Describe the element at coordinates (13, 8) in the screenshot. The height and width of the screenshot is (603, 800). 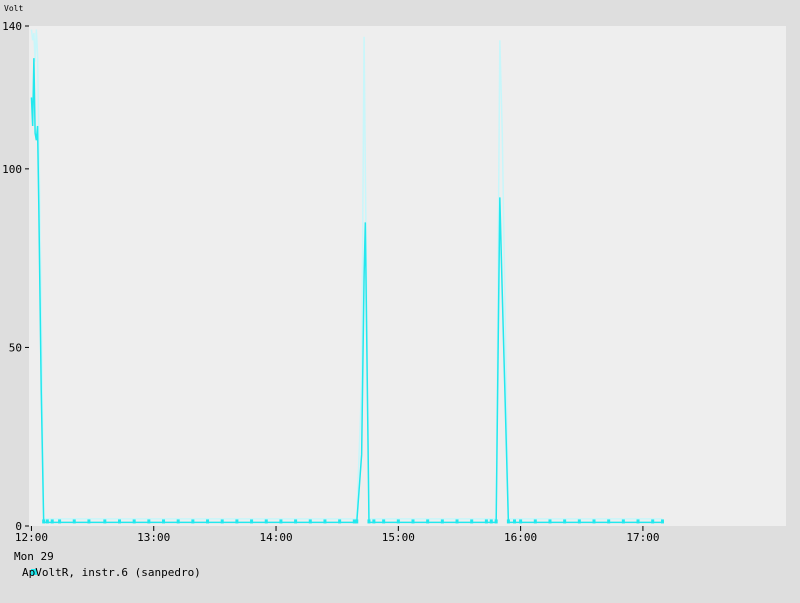
I see `y-axis-label: Volt` at that location.